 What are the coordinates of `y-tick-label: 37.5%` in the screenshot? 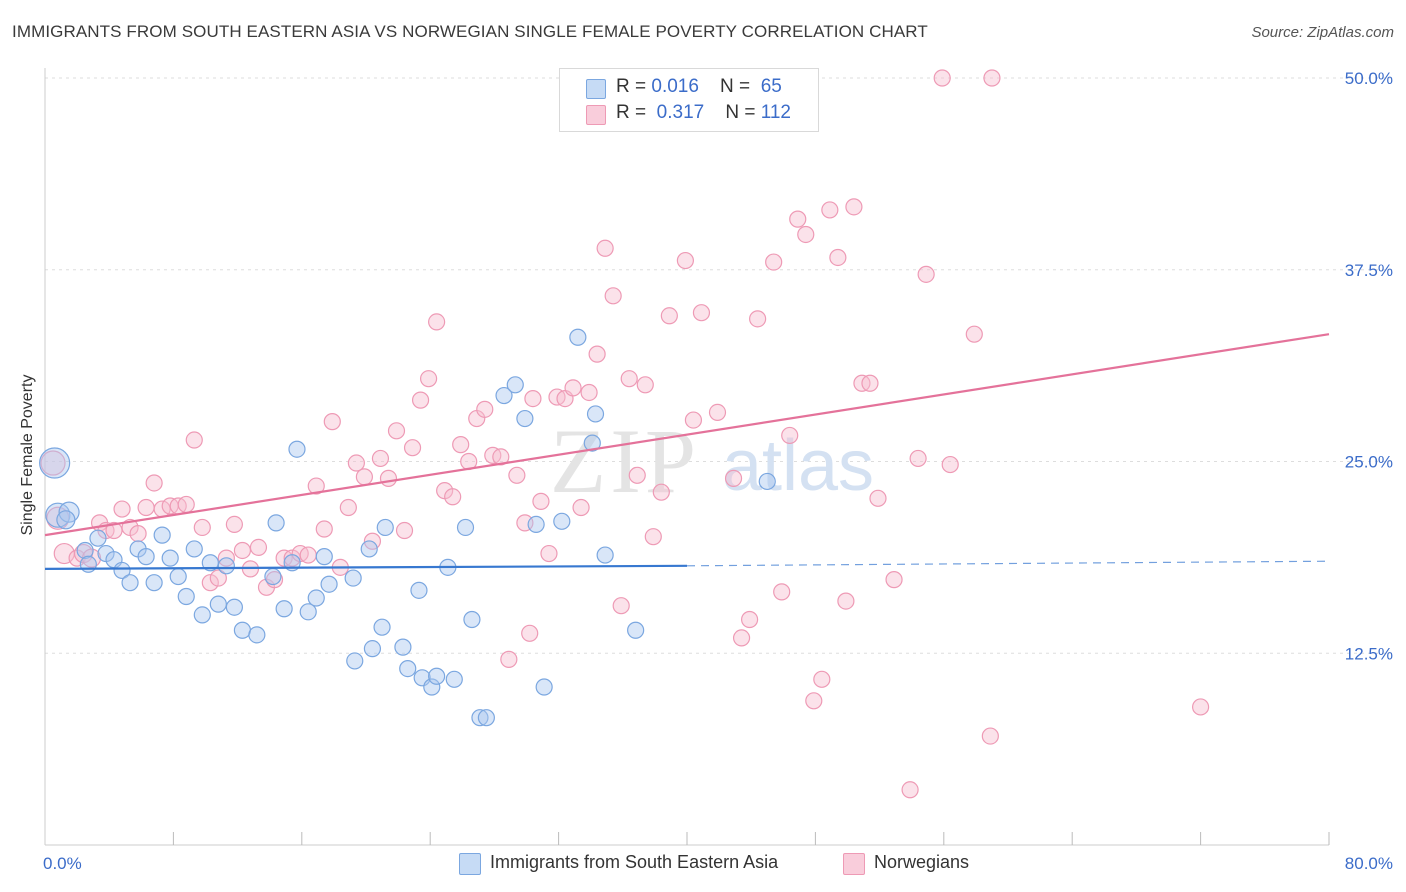 It's located at (1369, 270).